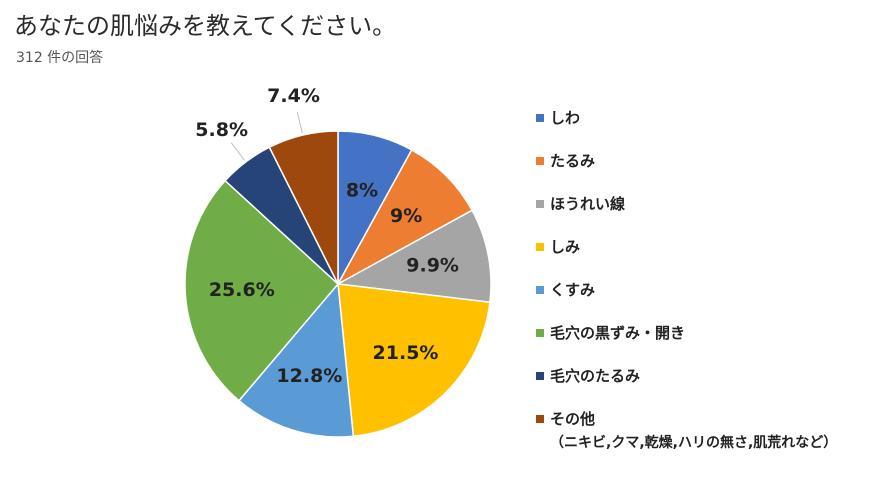 Image resolution: width=880 pixels, height=496 pixels. I want to click on data-label: 8%, so click(362, 191).